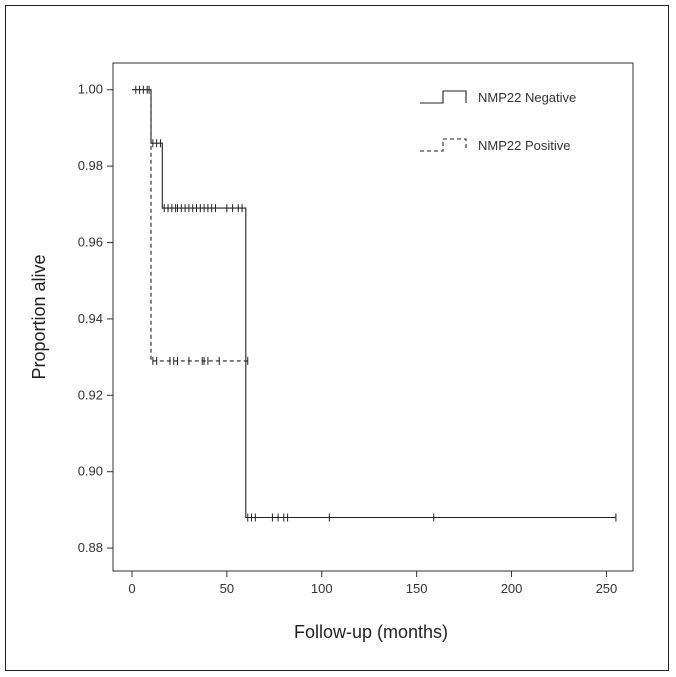 This screenshot has height=677, width=676. What do you see at coordinates (90, 471) in the screenshot?
I see `y-tick-label: 0.90` at bounding box center [90, 471].